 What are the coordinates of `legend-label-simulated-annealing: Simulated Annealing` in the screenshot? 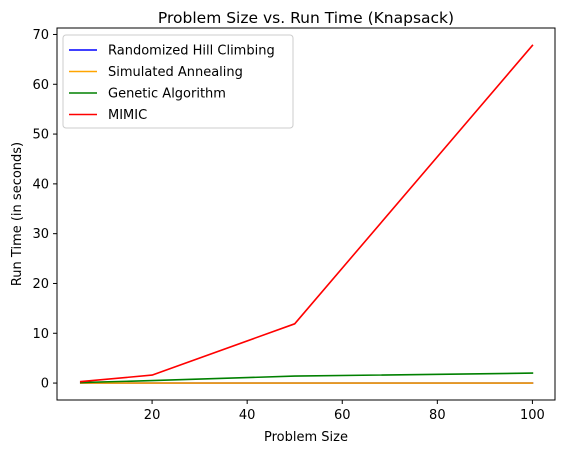 It's located at (175, 72).